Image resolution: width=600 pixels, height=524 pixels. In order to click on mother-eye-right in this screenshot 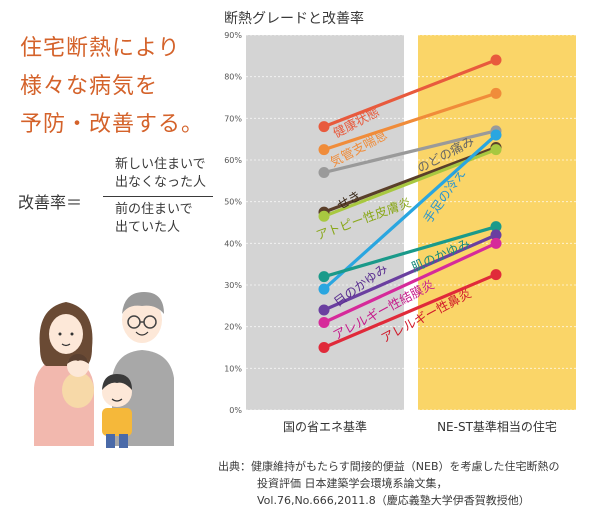, I will do `click(72, 334)`.